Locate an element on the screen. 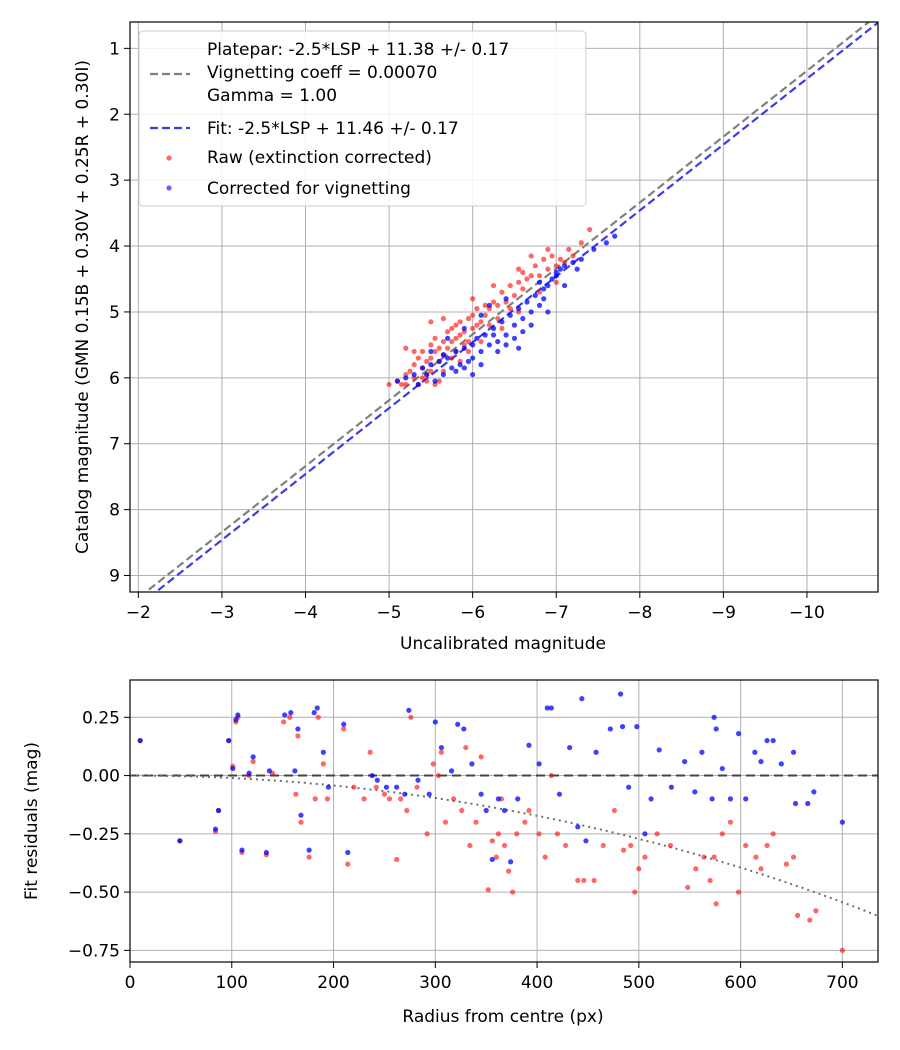 This screenshot has height=1050, width=900. legend-fit-label: Fit: -2.5*LSP + 11.46 +/- 0.17 is located at coordinates (333, 129).